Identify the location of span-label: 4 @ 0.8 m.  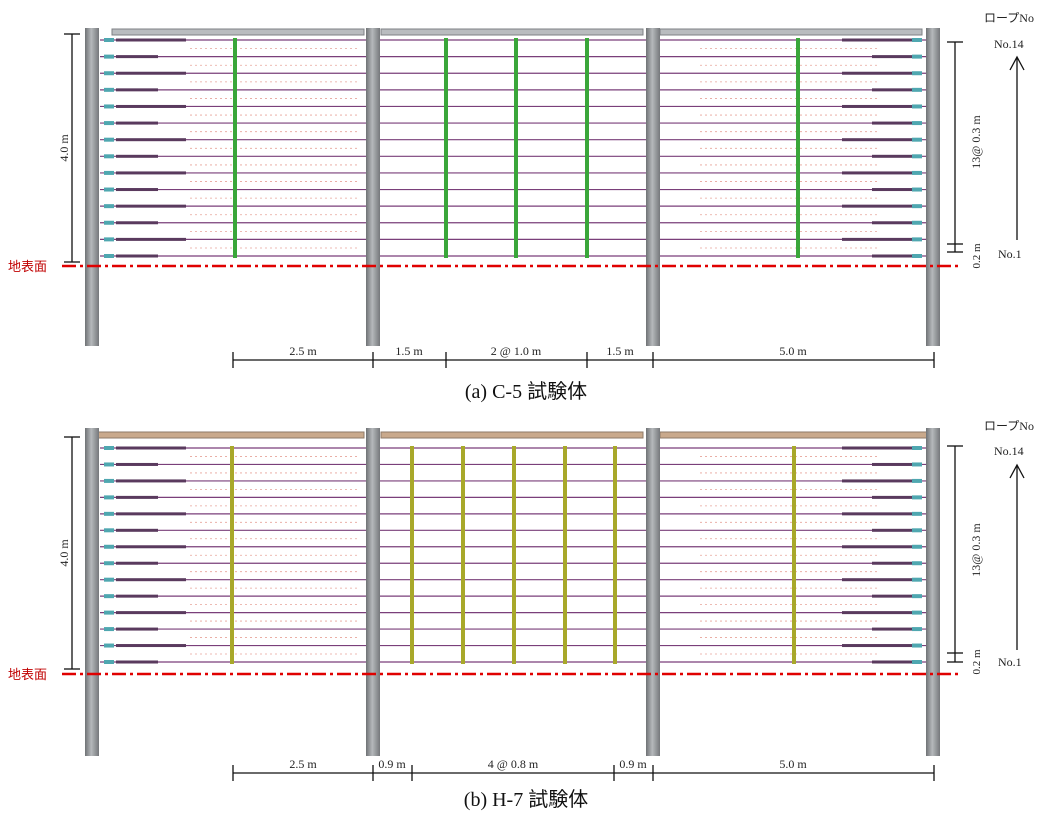
(513, 764).